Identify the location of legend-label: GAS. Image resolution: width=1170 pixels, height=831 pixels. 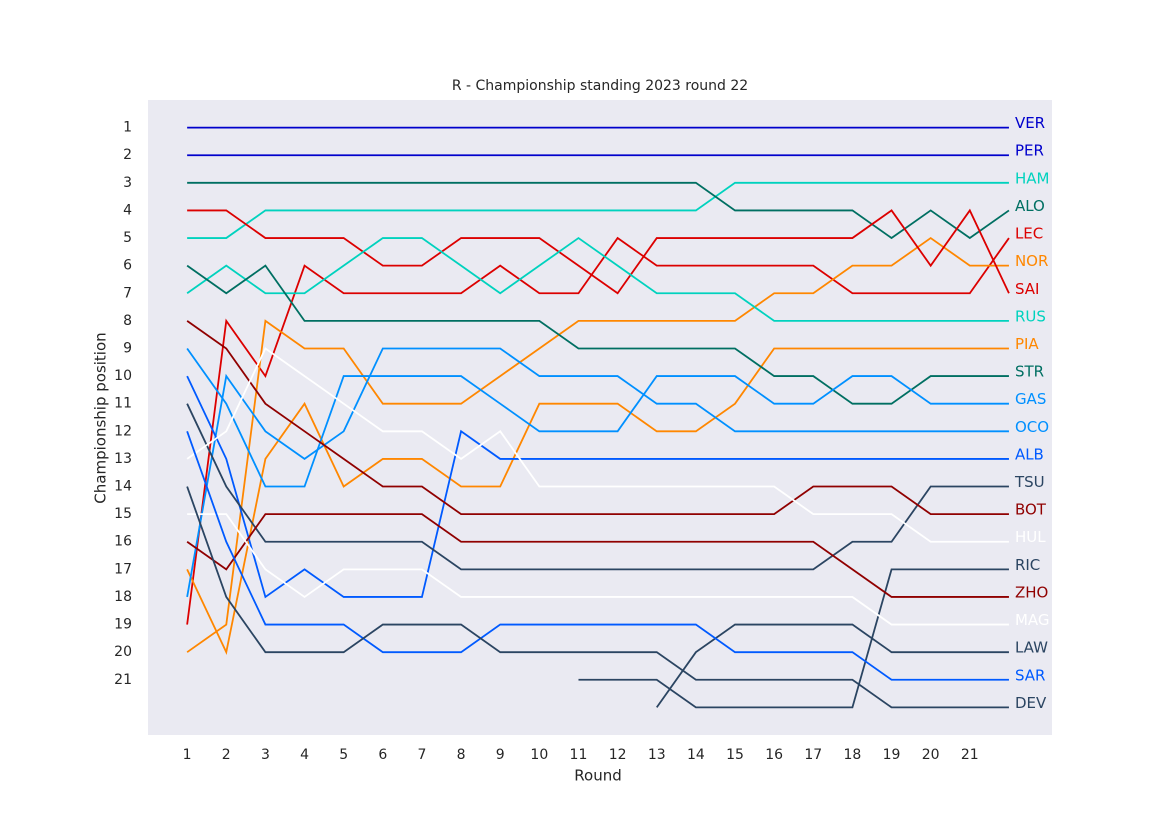
(1030, 399).